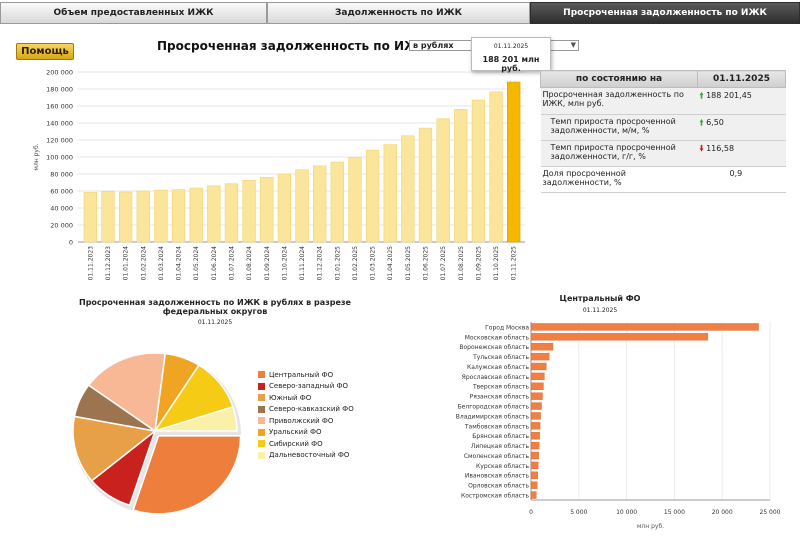 The image size is (800, 556). What do you see at coordinates (306, 410) in the screenshot?
I see `legend-item: Северо-кавказский ФО` at bounding box center [306, 410].